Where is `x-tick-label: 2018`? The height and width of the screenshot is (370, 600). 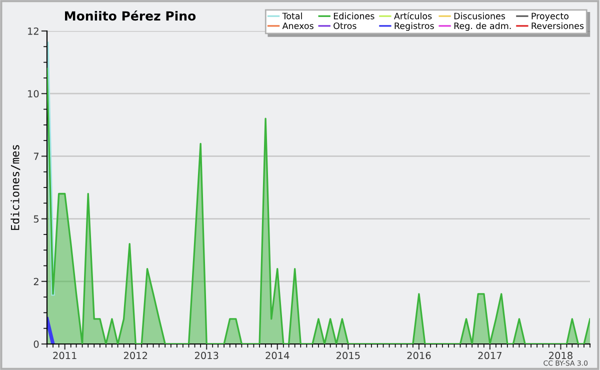
x-tick-label: 2018 is located at coordinates (560, 356).